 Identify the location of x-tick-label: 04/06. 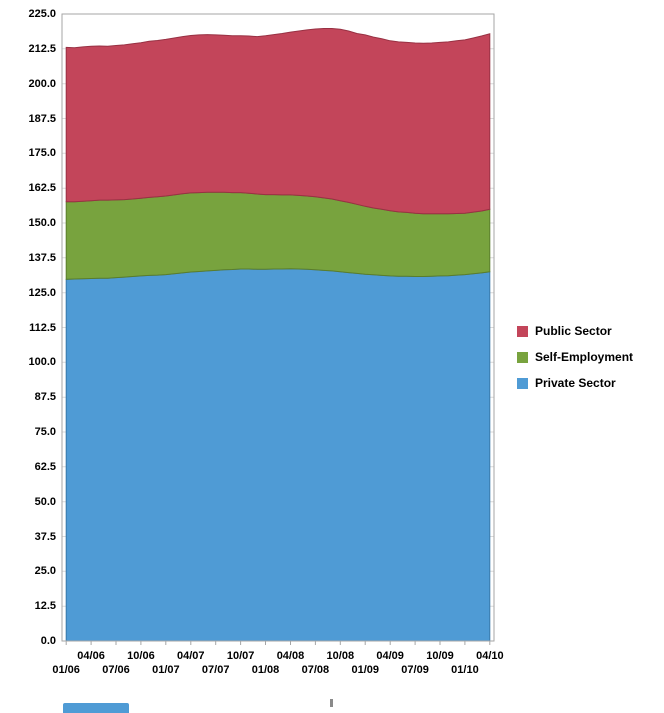
(91, 656).